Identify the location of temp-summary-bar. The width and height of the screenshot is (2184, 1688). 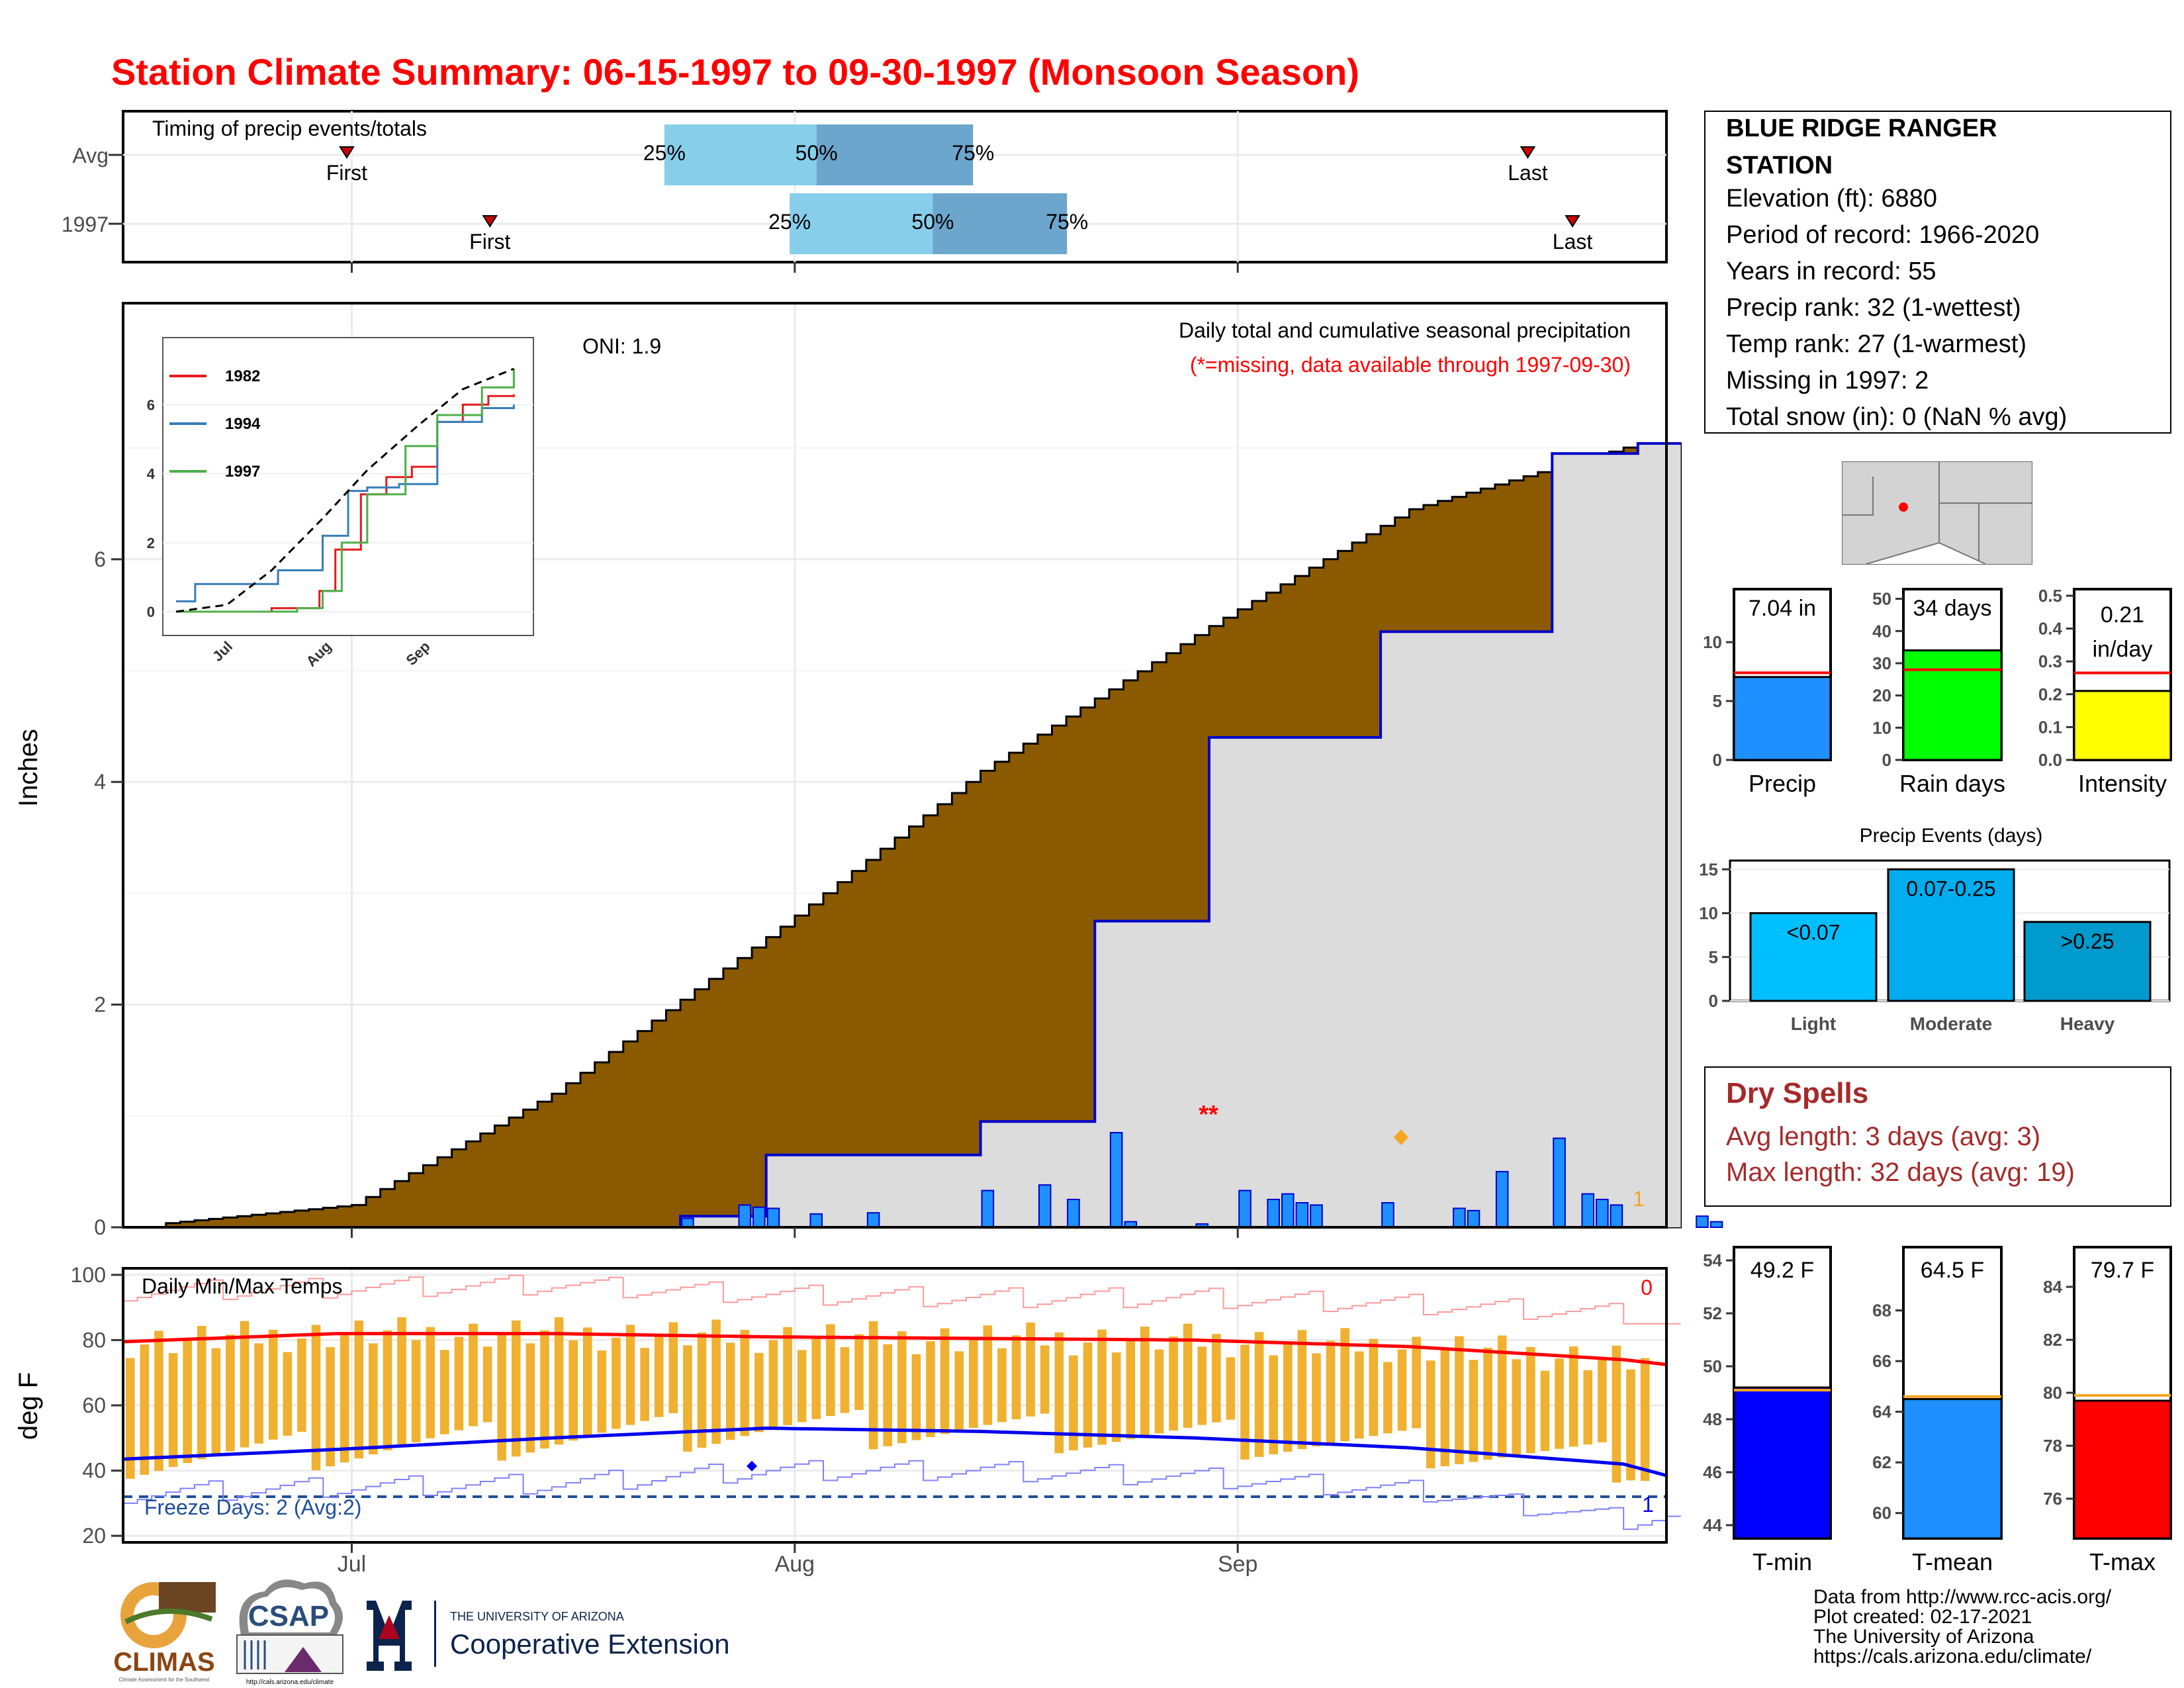
(1783, 1463).